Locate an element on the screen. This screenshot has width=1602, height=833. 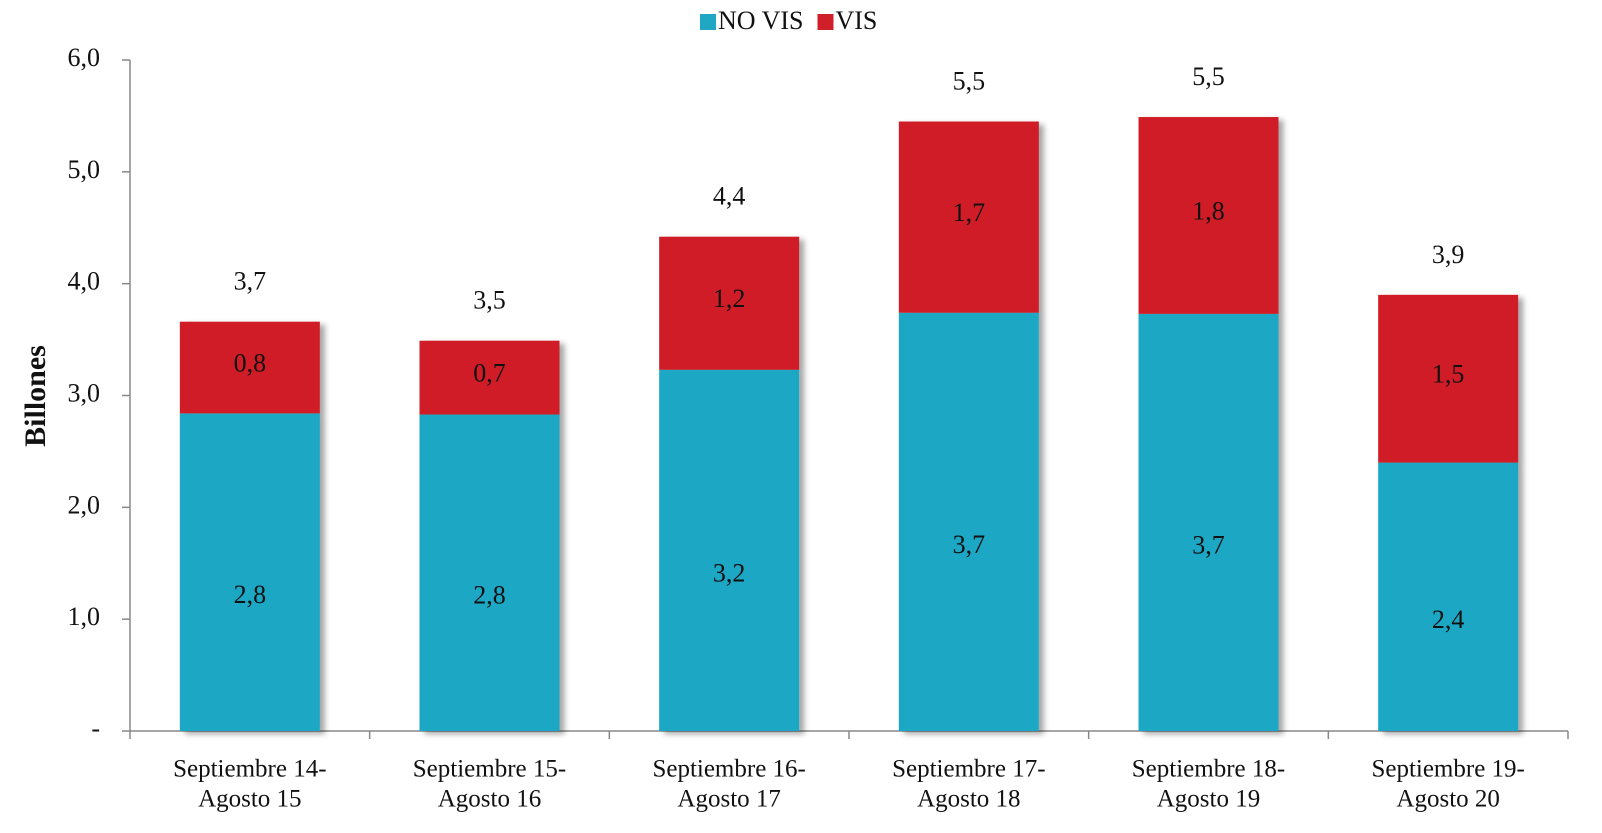
x-tick-label: Septiembre 14- is located at coordinates (249, 769).